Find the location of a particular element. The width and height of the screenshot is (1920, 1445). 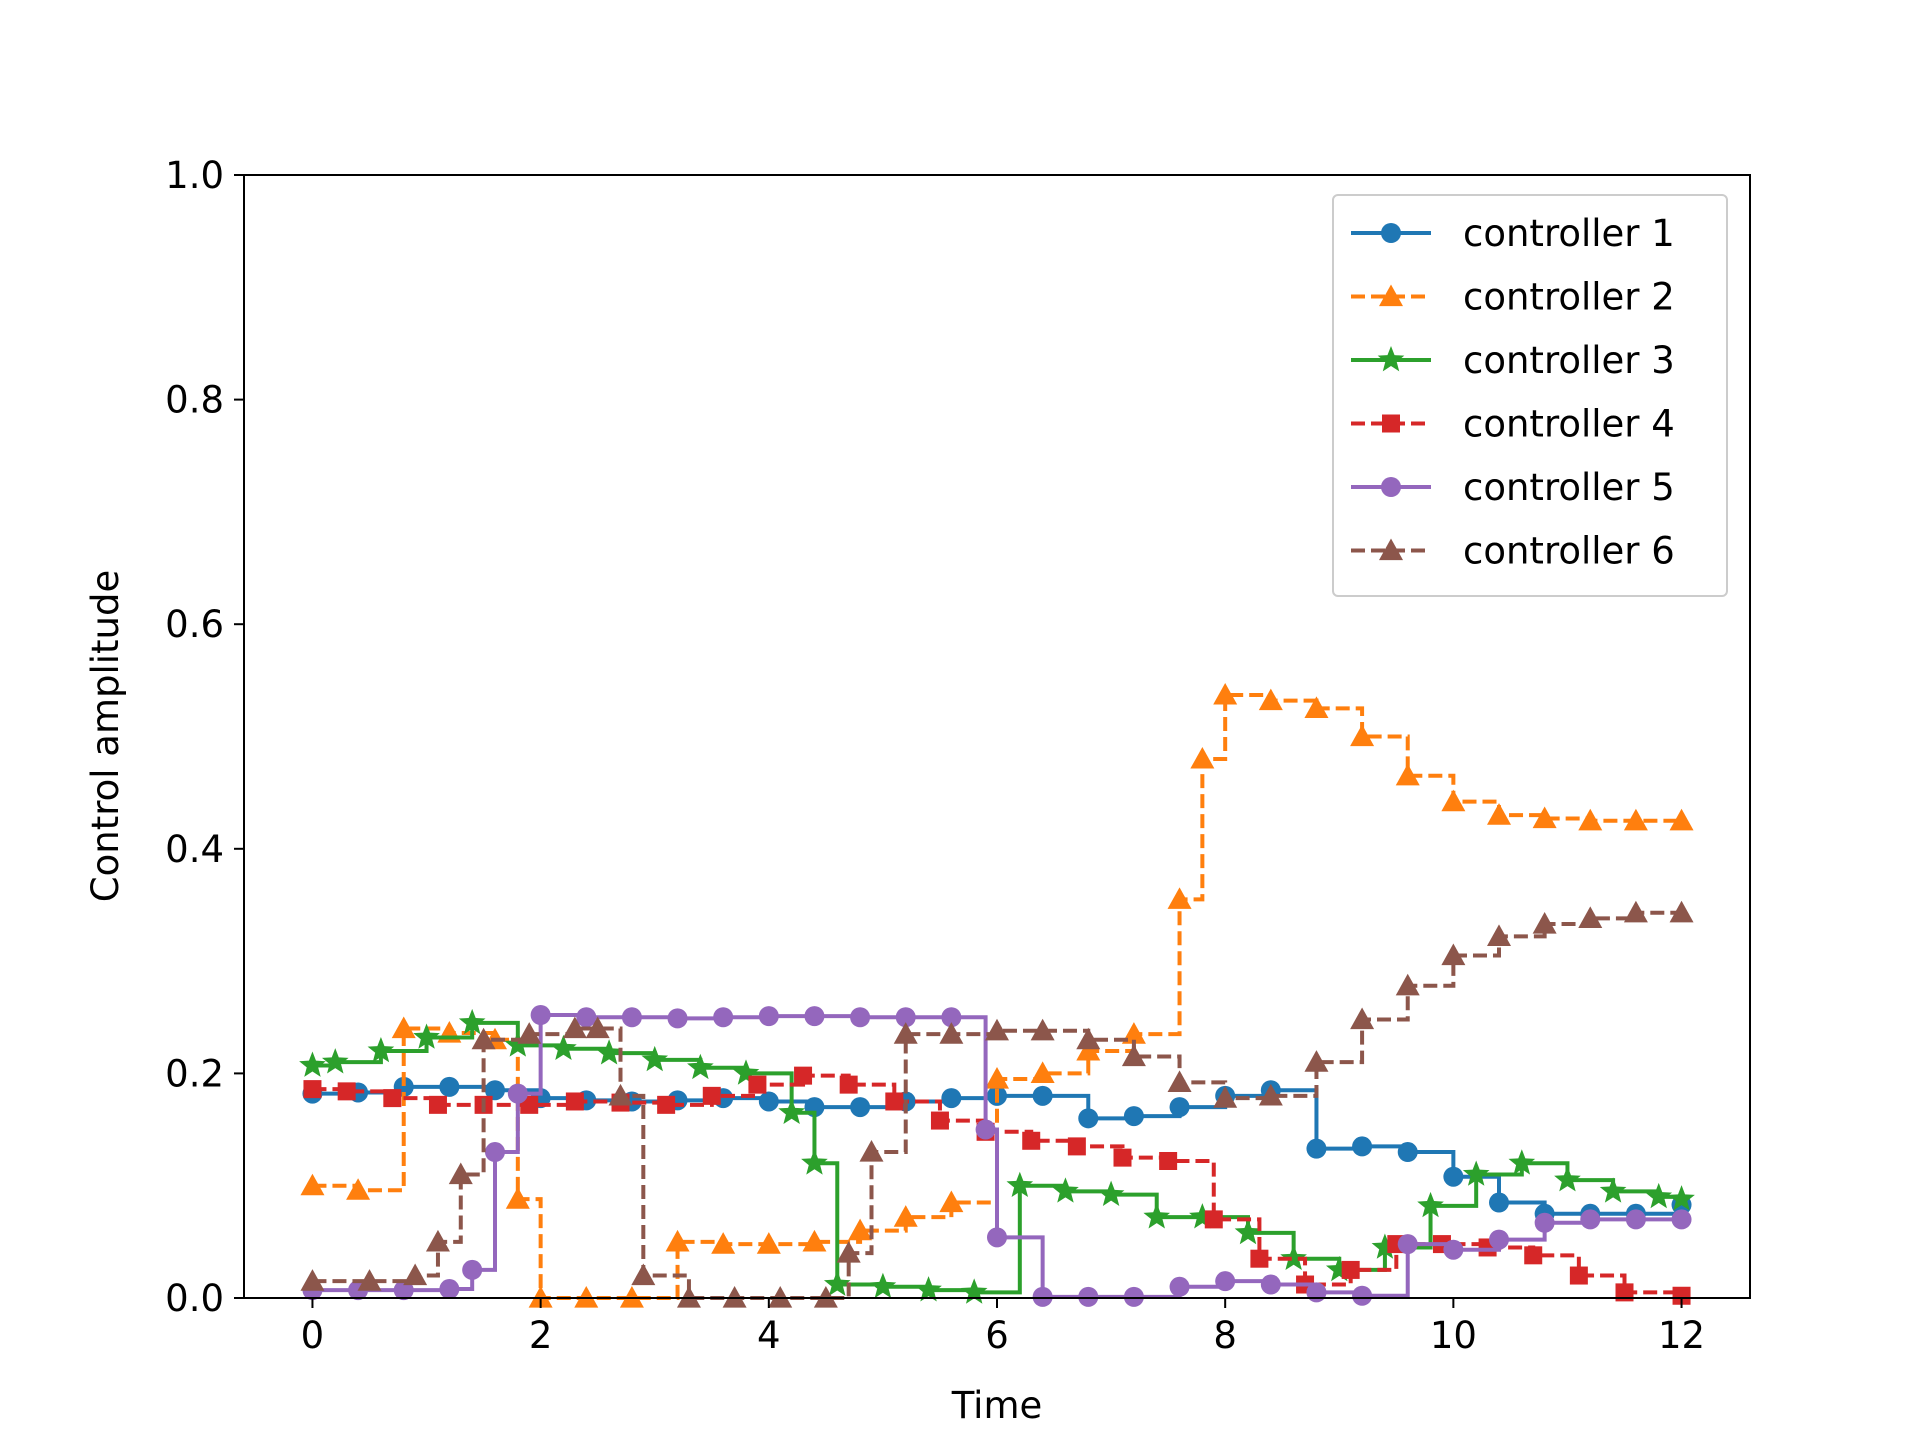

x-tick-label: 6 is located at coordinates (997, 1335).